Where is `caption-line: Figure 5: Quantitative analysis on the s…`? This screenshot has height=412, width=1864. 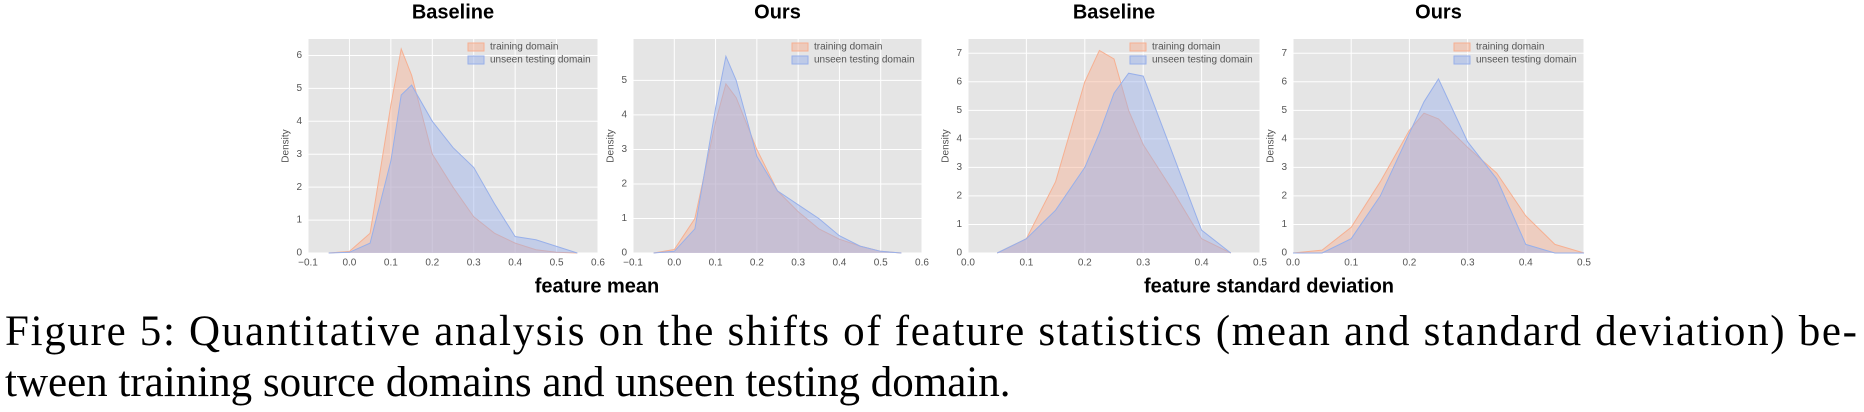
caption-line: Figure 5: Quantitative analysis on the s… is located at coordinates (931, 331).